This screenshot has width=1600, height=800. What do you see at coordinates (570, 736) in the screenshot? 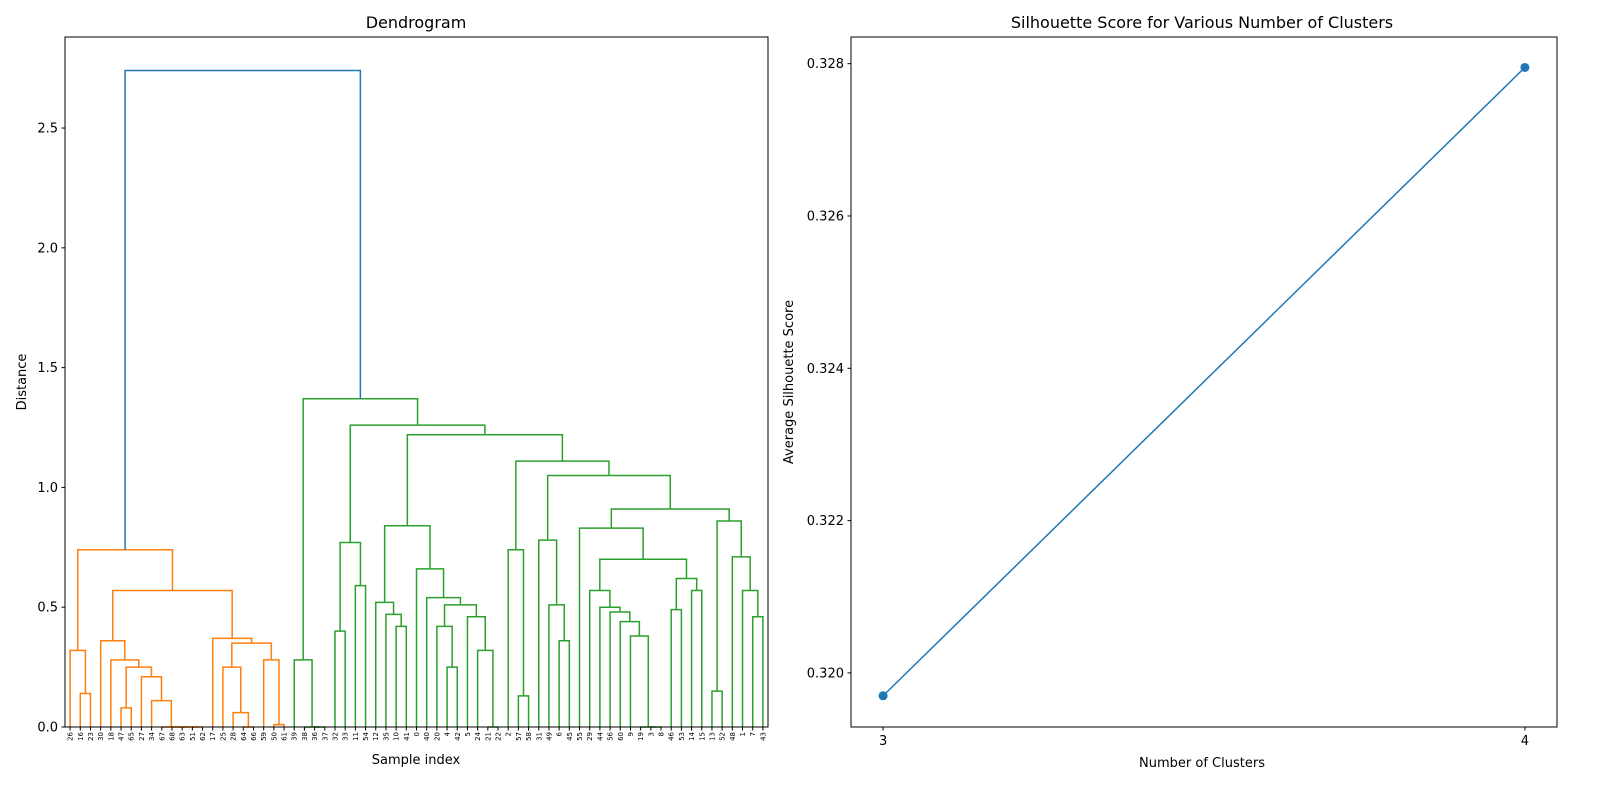
I see `leaf-label: 45` at bounding box center [570, 736].